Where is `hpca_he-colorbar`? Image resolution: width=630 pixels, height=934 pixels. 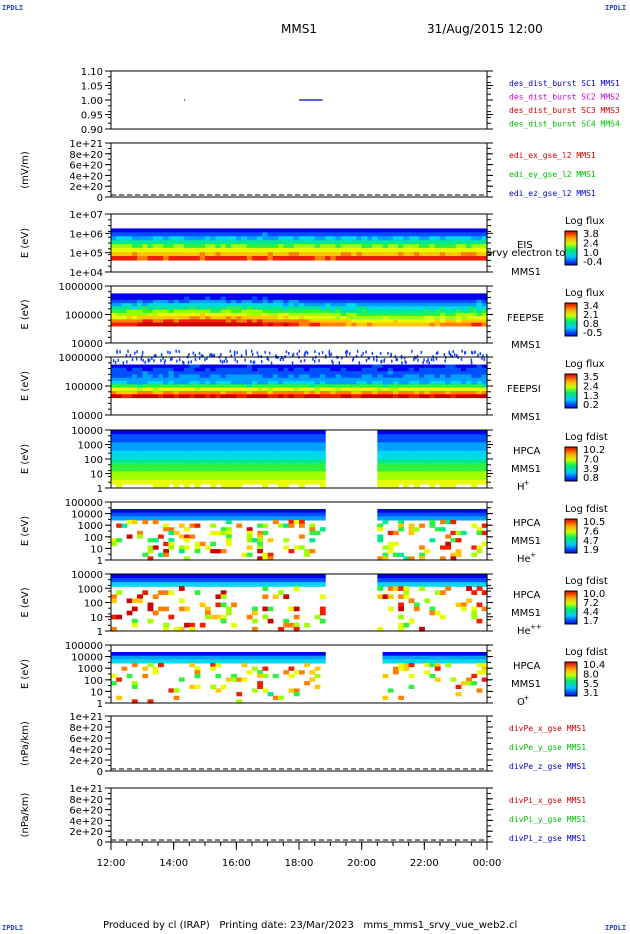 hpca_he-colorbar is located at coordinates (571, 536).